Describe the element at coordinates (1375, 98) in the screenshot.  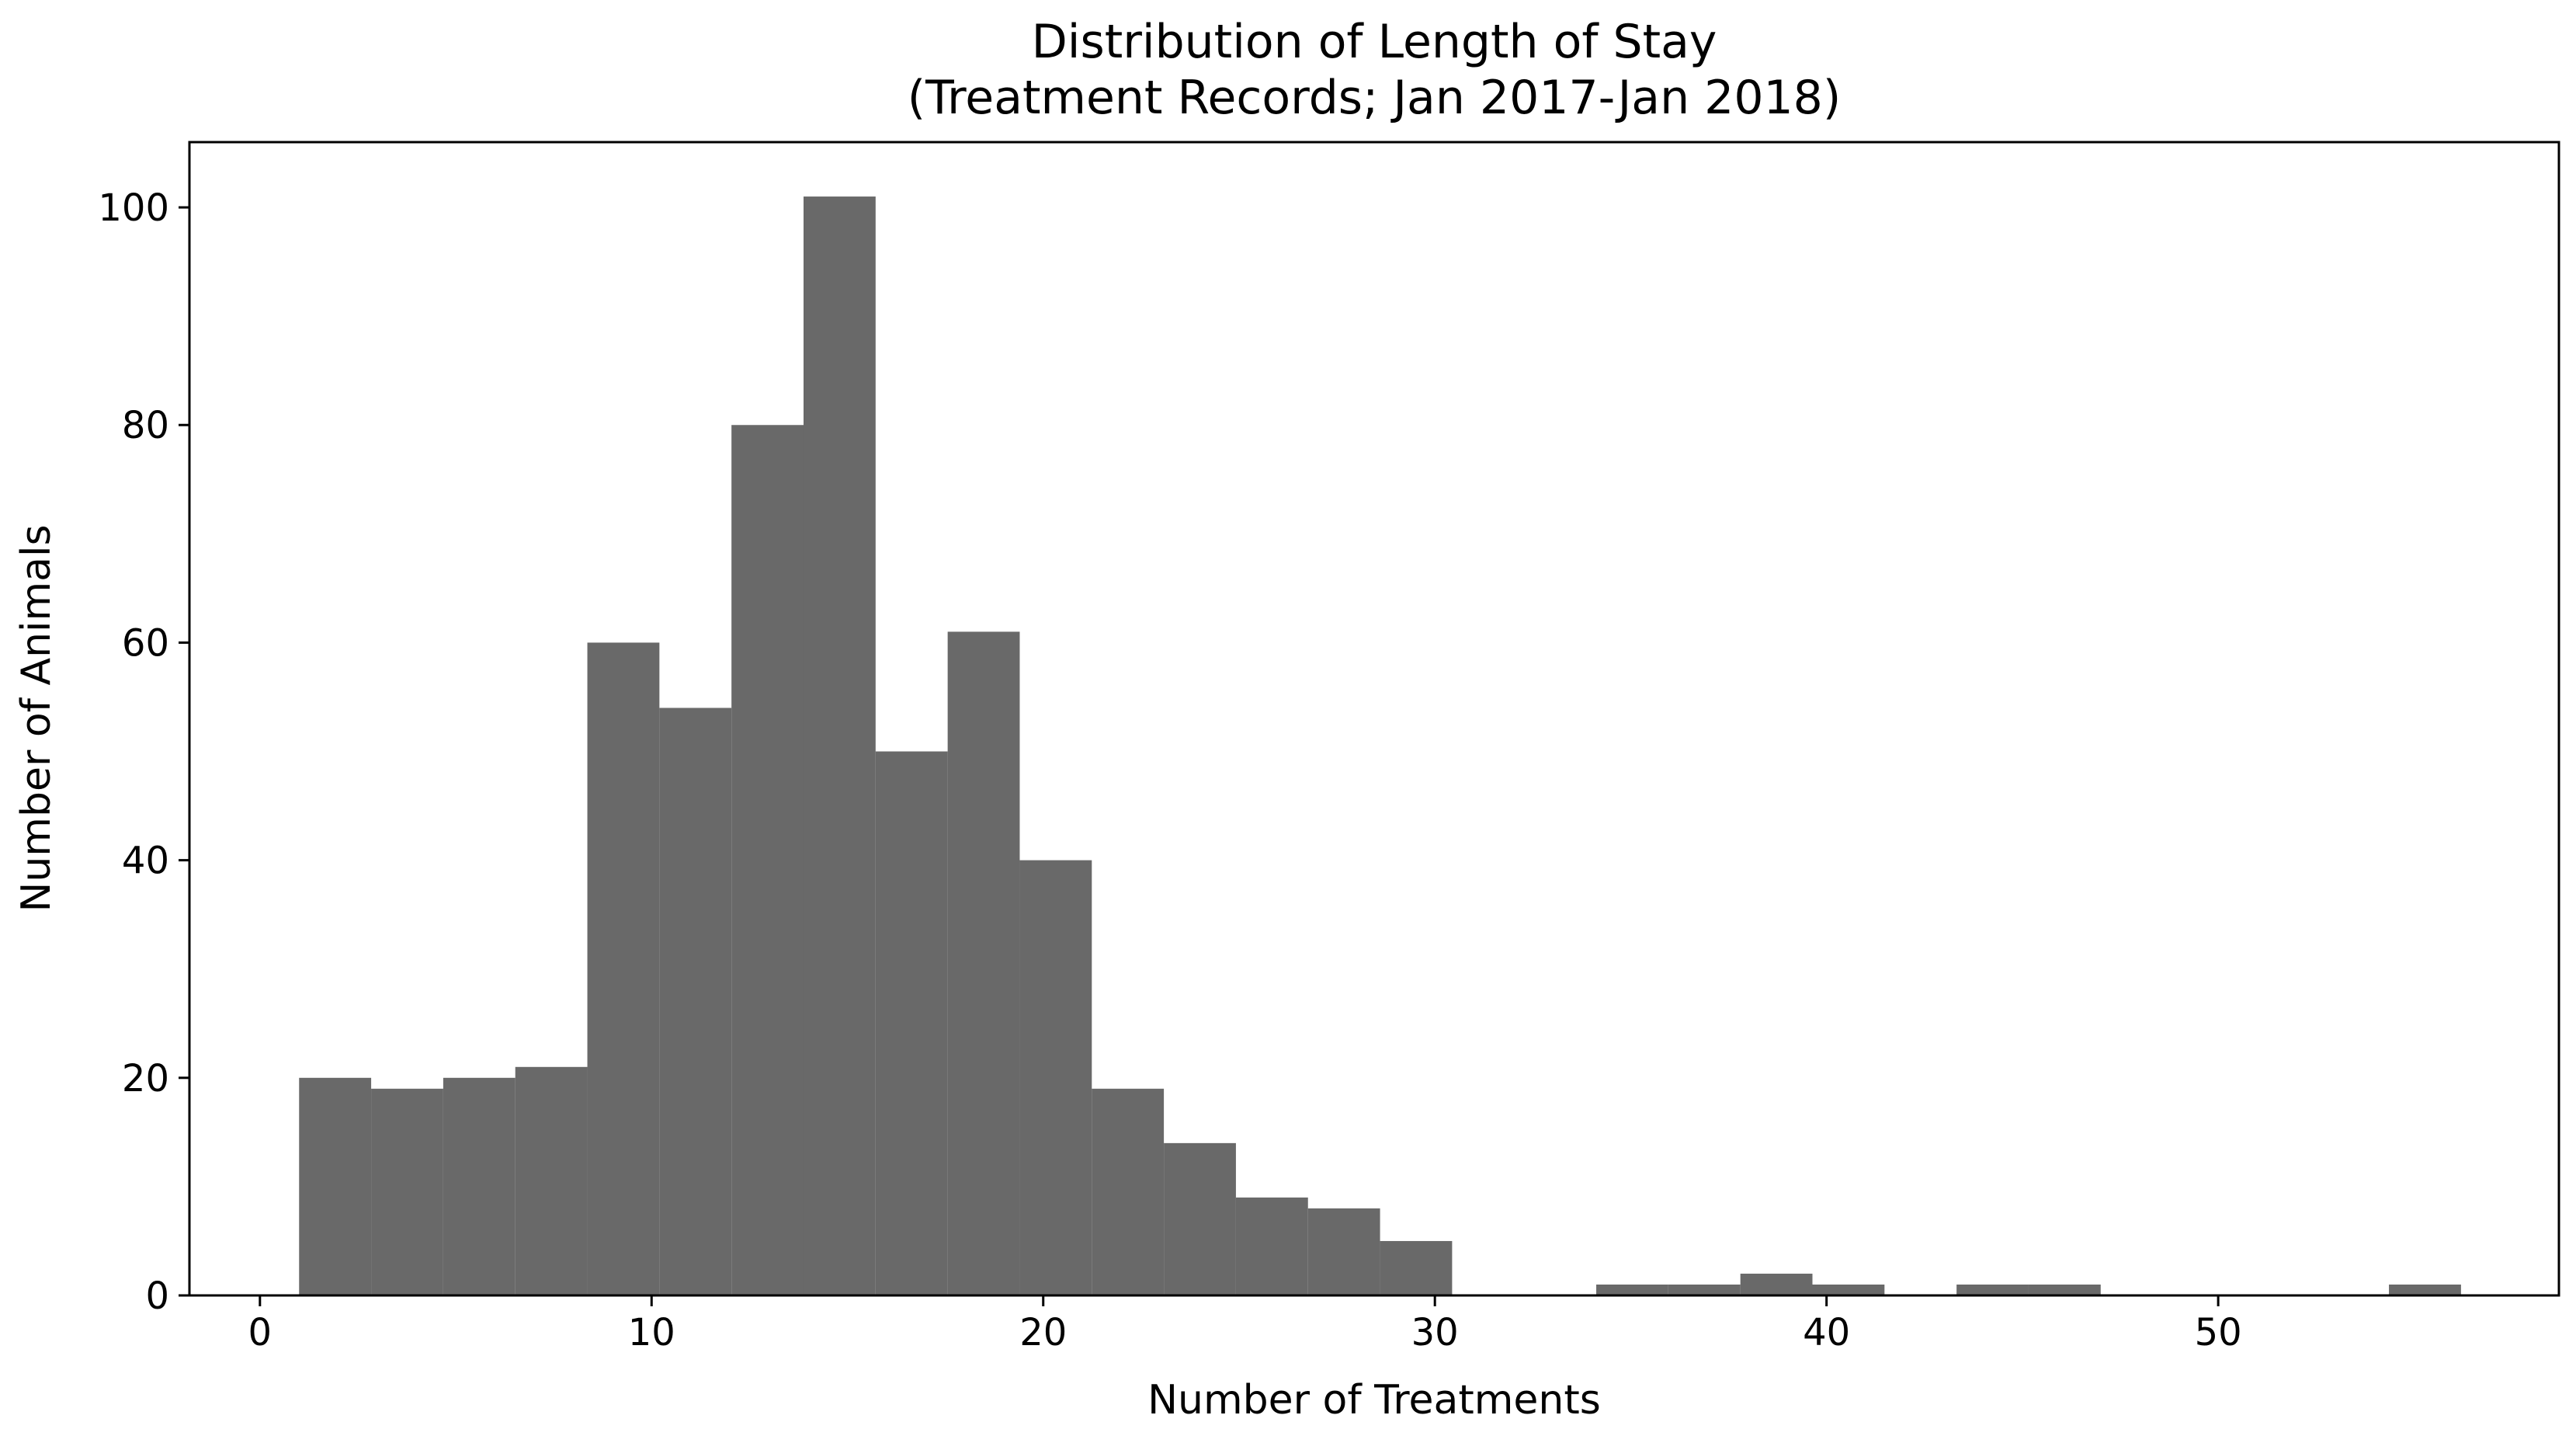
I see `chart-subtitle: (Treatment Records; Jan 2017-Jan 2018)` at that location.